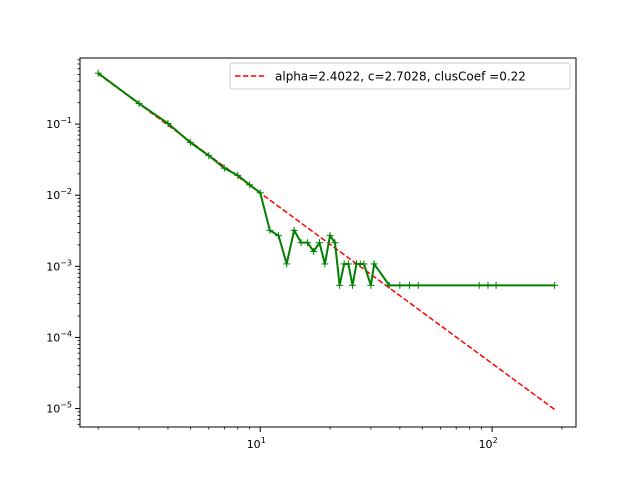  I want to click on y-tick-label: 10⁻⁴, so click(59, 336).